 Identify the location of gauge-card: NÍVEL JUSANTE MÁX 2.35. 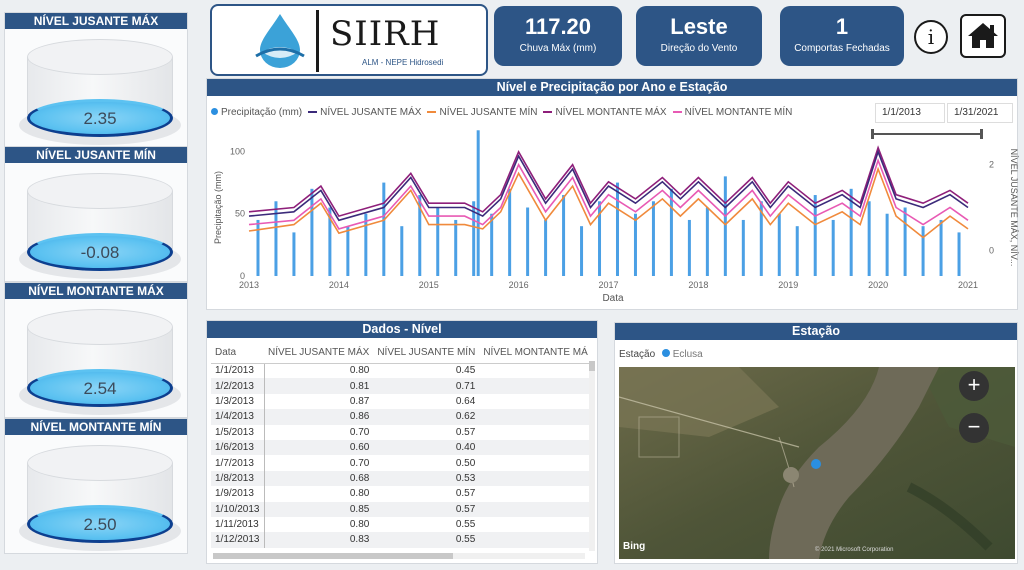
(96, 80).